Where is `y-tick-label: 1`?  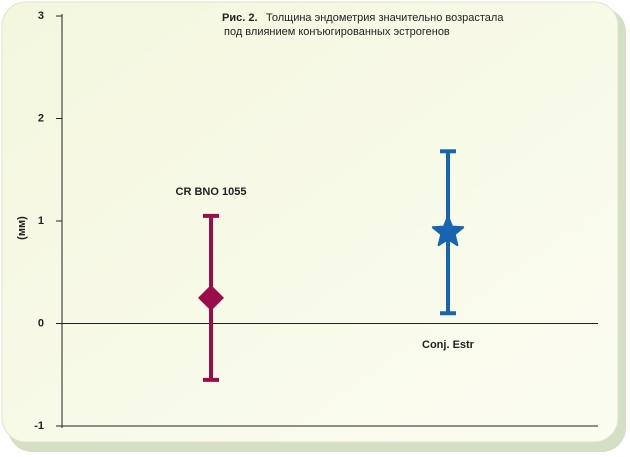 y-tick-label: 1 is located at coordinates (41, 221).